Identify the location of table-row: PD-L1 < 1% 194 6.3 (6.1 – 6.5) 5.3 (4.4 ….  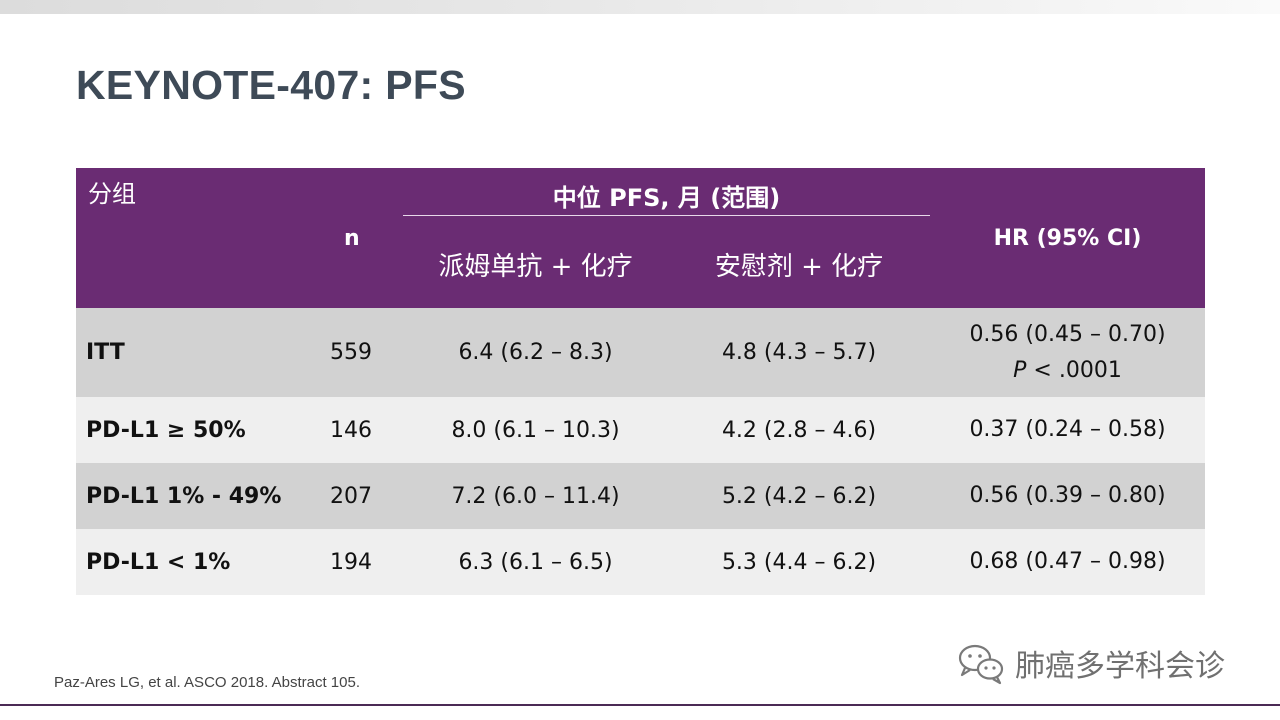
(640, 562).